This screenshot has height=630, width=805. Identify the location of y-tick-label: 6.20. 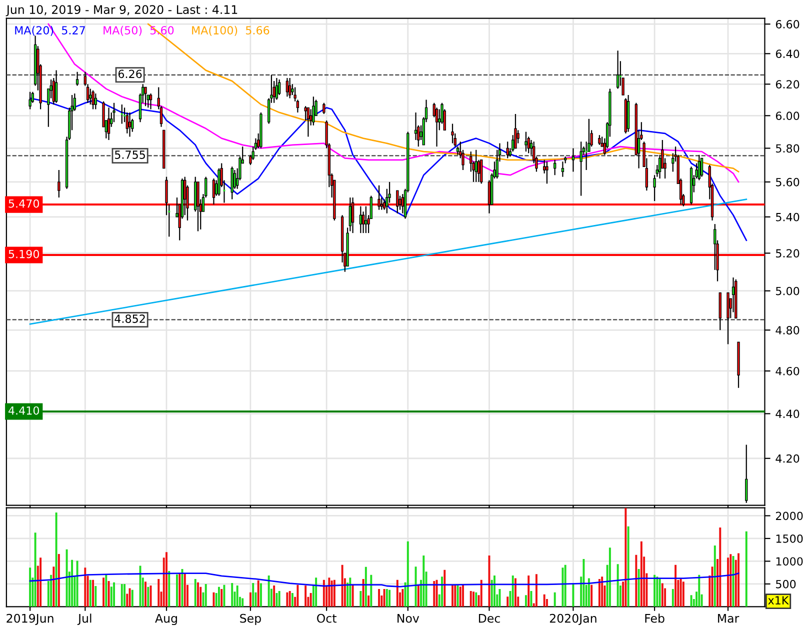
(788, 84).